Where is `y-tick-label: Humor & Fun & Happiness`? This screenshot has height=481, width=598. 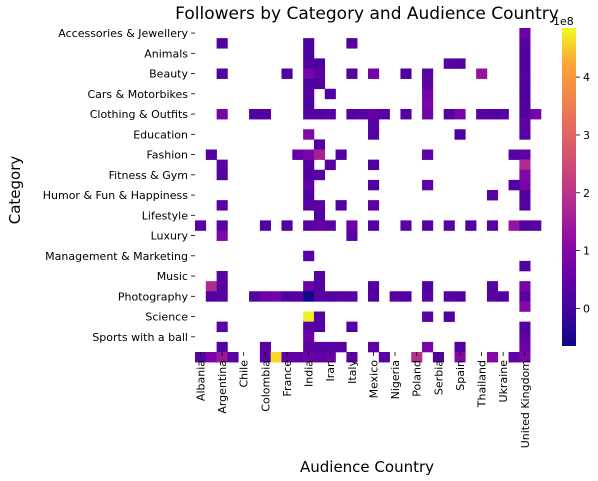 y-tick-label: Humor & Fun & Happiness is located at coordinates (116, 195).